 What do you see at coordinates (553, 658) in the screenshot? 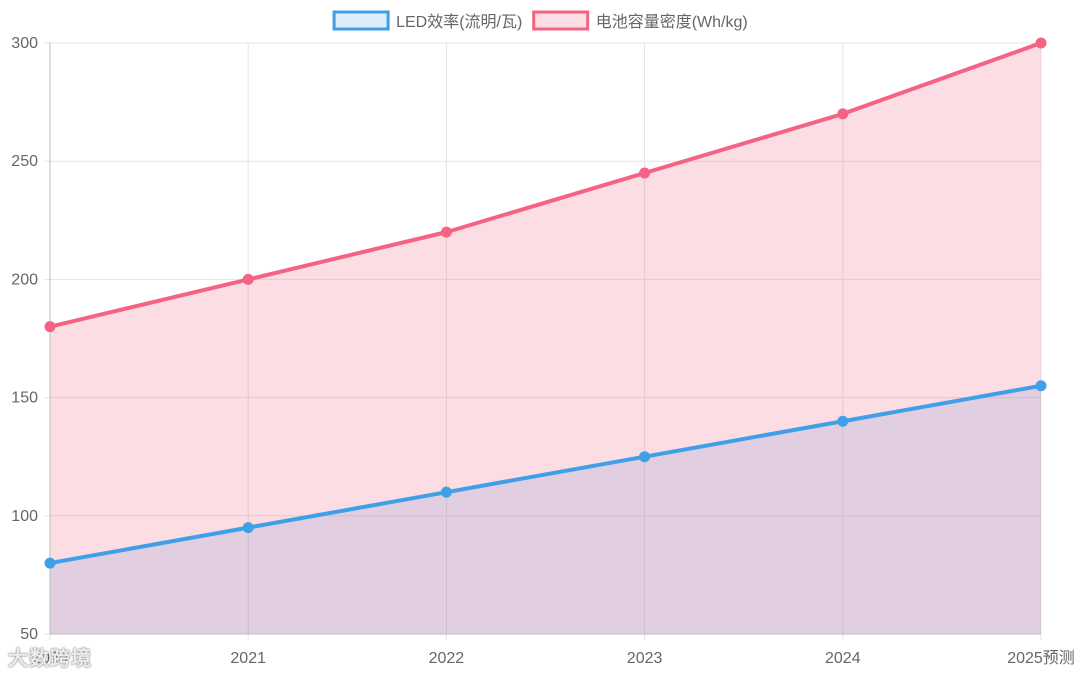
I see `x-axis-ticks: 2020 2021 2022 2023 2024 2025预测` at bounding box center [553, 658].